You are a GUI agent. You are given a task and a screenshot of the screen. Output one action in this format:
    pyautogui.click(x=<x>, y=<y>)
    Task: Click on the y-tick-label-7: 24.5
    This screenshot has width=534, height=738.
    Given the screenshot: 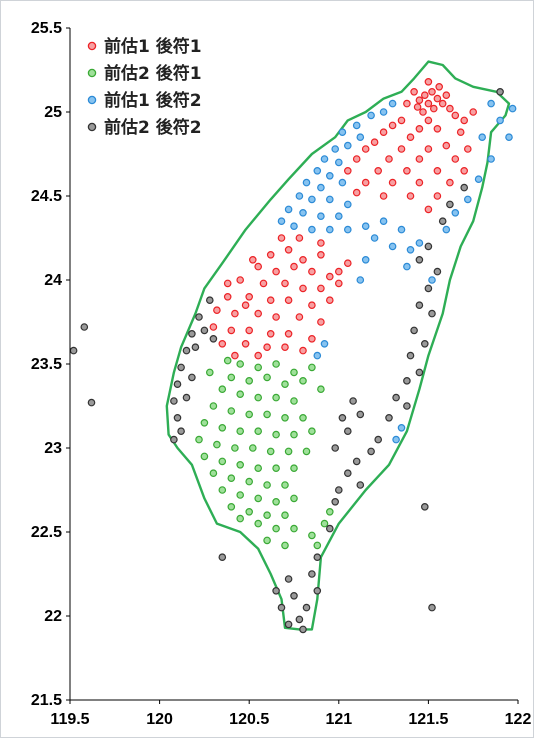 What is the action you would take?
    pyautogui.click(x=46, y=196)
    